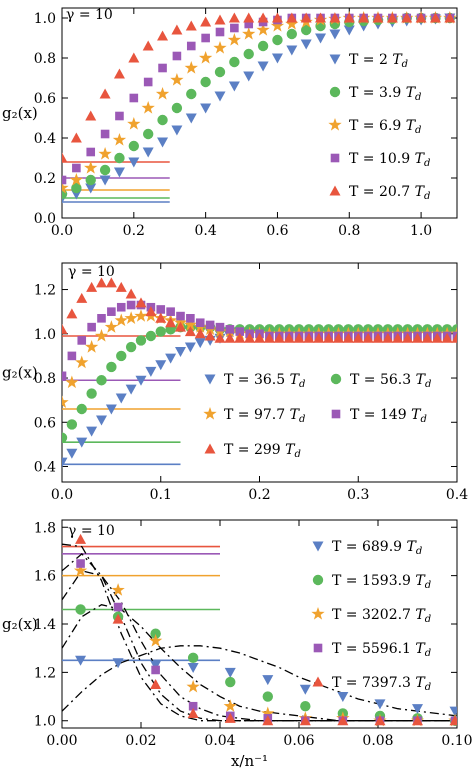 The image size is (474, 775). Describe the element at coordinates (264, 416) in the screenshot. I see `legend-label: T = 97.7 Td` at that location.